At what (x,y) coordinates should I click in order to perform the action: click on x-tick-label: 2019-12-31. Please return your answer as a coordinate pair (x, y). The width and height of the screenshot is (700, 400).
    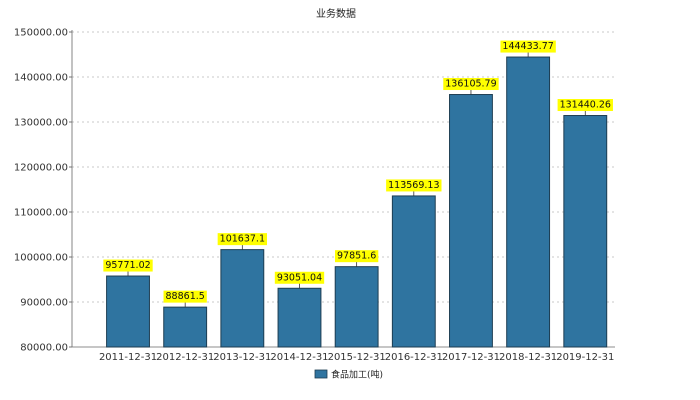
    Looking at the image, I should click on (585, 357).